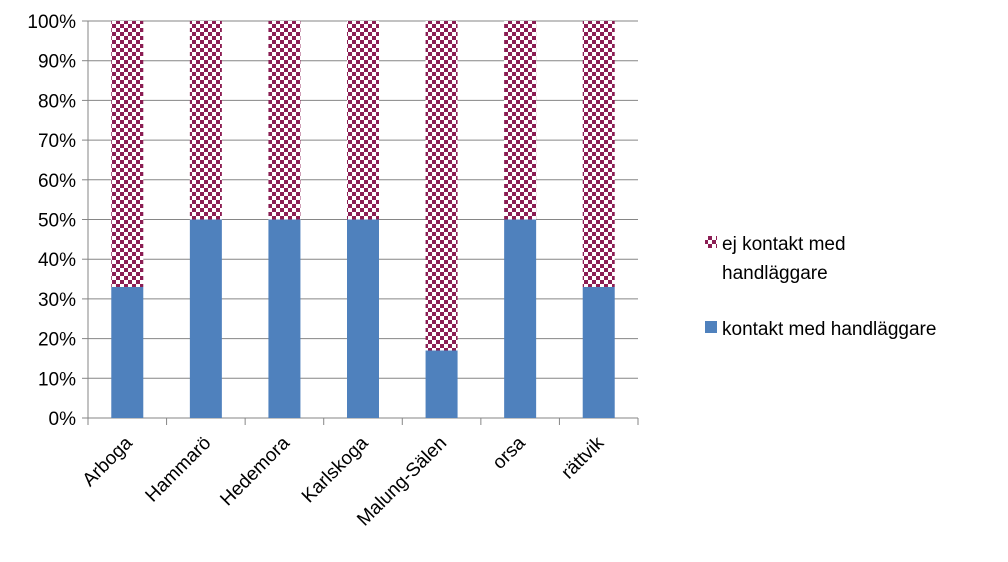  What do you see at coordinates (57, 181) in the screenshot?
I see `y-tick-label: 60%` at bounding box center [57, 181].